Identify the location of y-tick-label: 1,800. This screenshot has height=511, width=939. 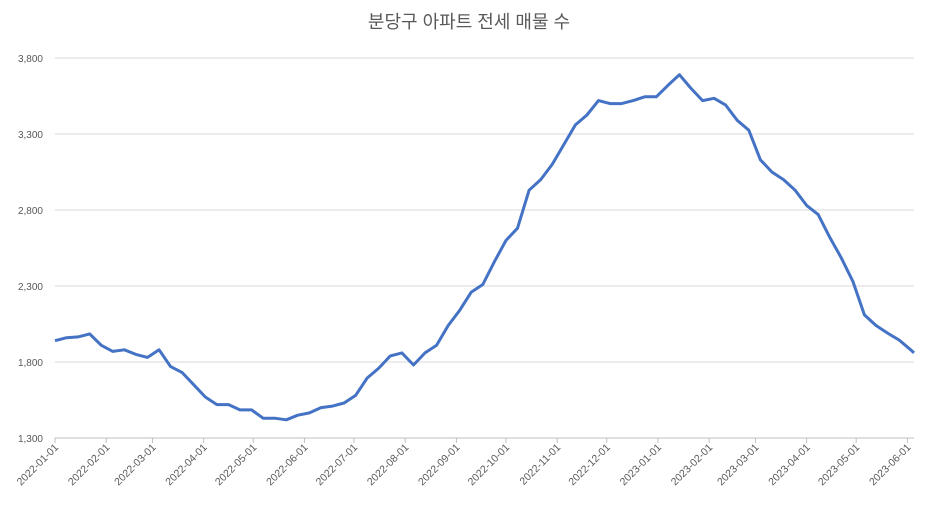
(30, 363).